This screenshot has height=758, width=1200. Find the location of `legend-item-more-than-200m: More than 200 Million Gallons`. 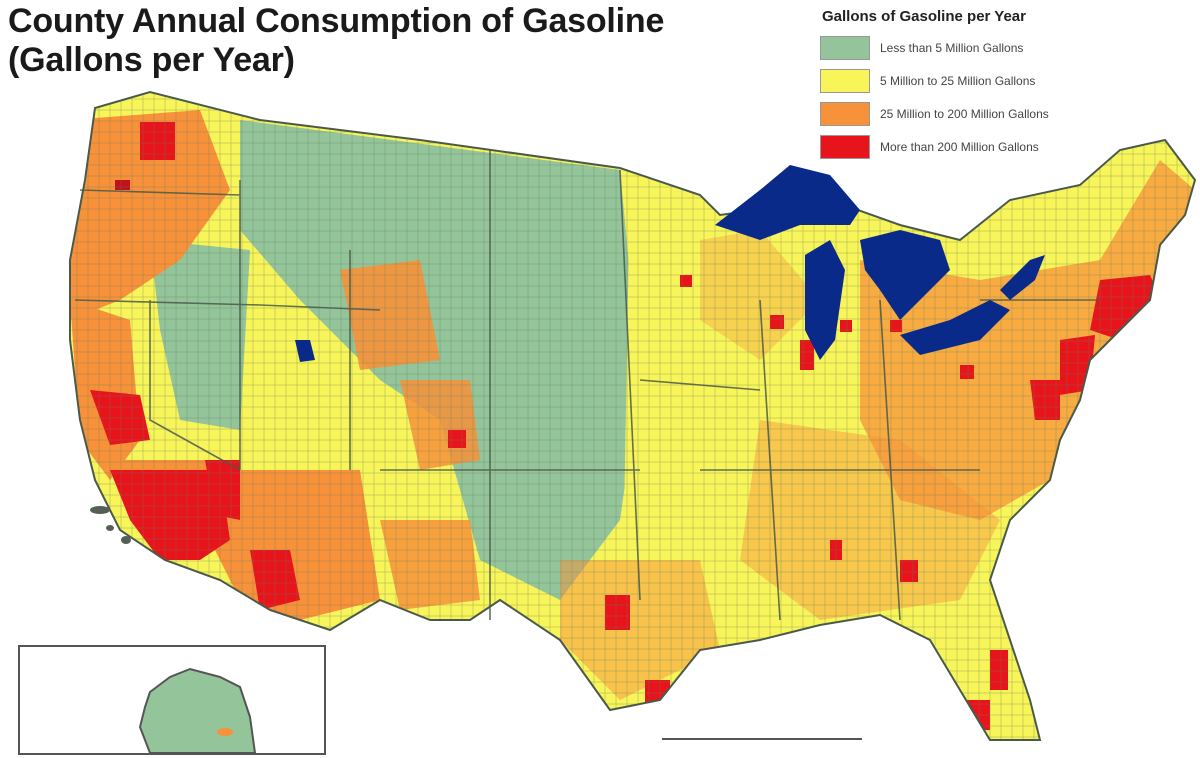

legend-item-more-than-200m: More than 200 Million Gallons is located at coordinates (1010, 146).